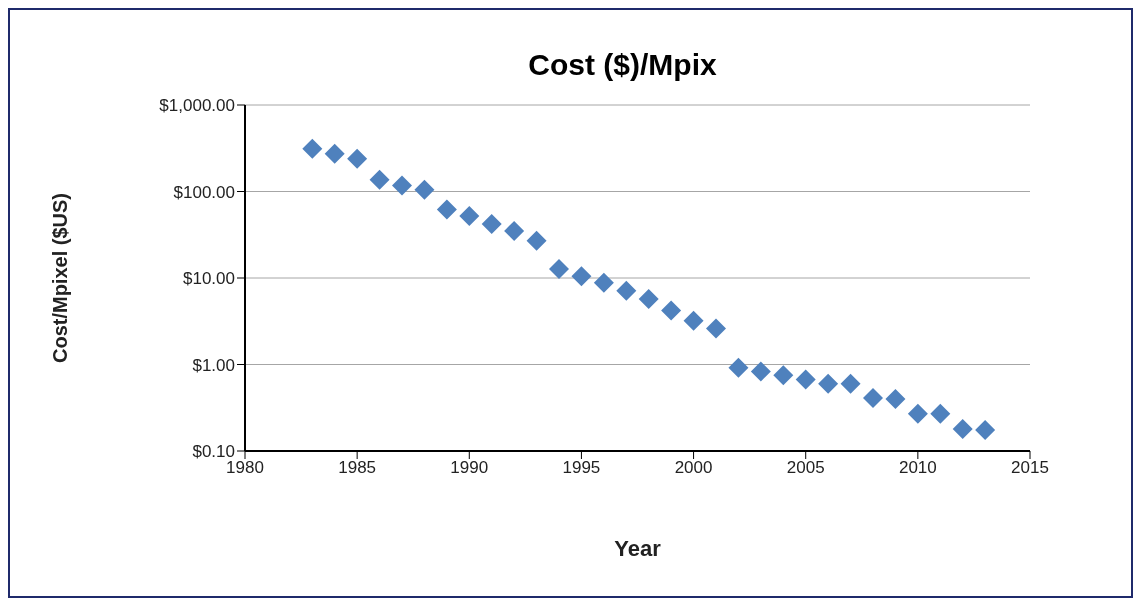 This screenshot has width=1141, height=608. I want to click on x-axis-title: Year, so click(638, 548).